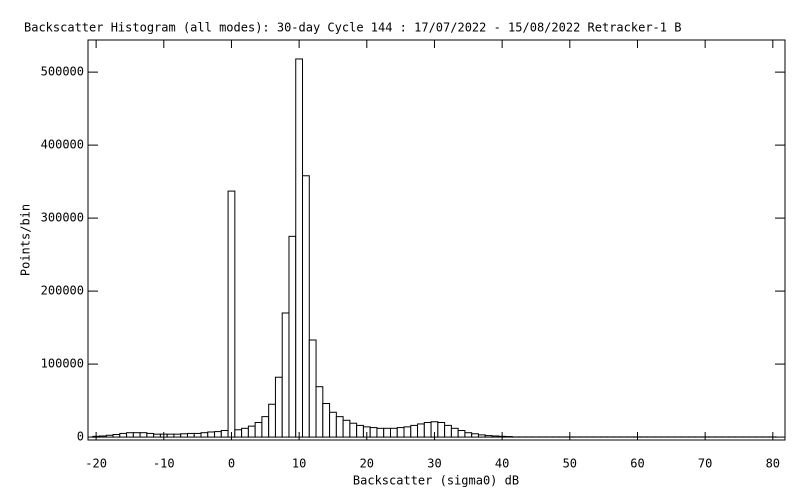  What do you see at coordinates (26, 240) in the screenshot?
I see `y-axis-label: Points/bin` at bounding box center [26, 240].